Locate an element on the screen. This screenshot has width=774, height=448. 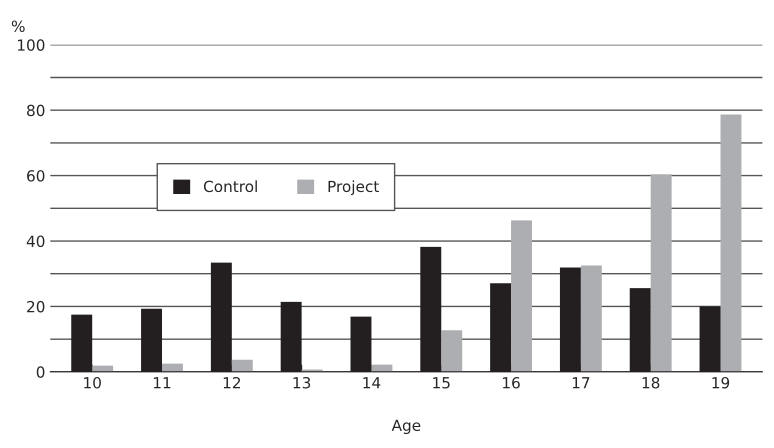
x-tick-label: 10 is located at coordinates (92, 382).